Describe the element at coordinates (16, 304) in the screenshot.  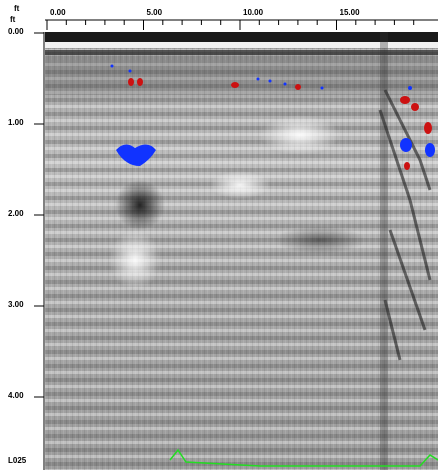
I see `y-tick-label: 3.00` at that location.